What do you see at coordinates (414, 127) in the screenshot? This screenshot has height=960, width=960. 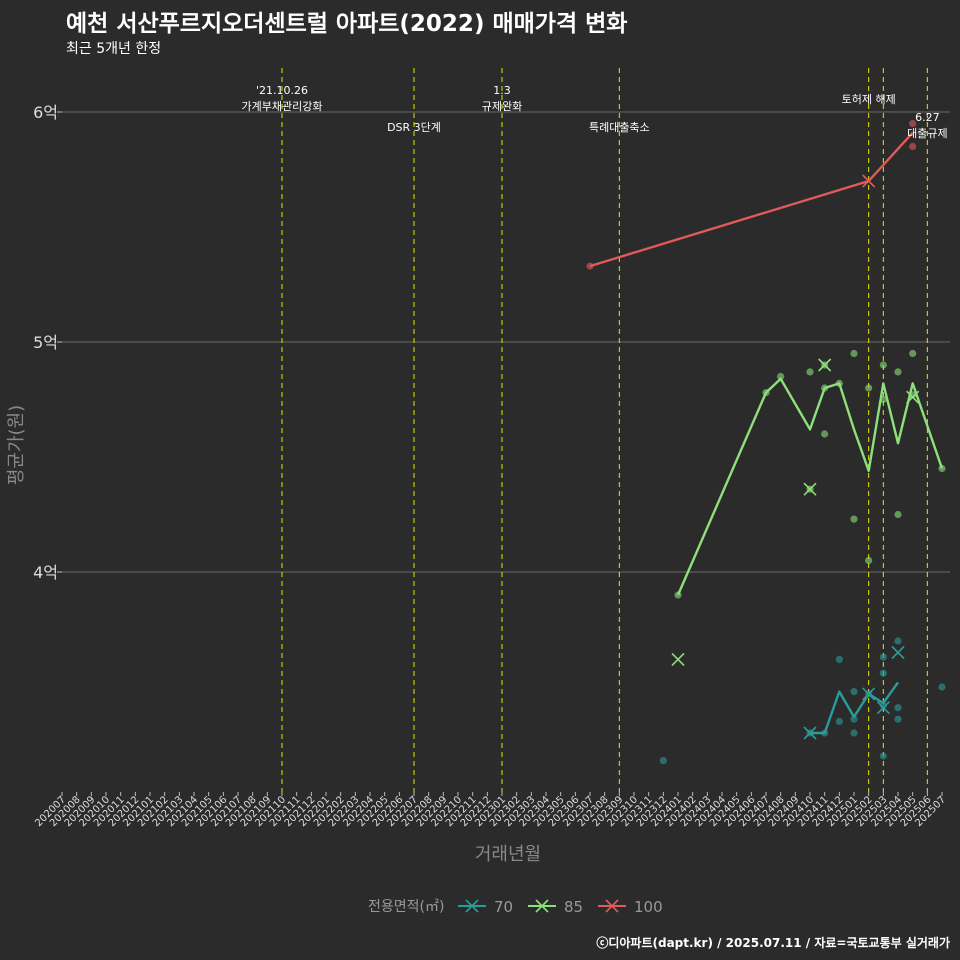 I see `event-label: DSR 3단계` at bounding box center [414, 127].